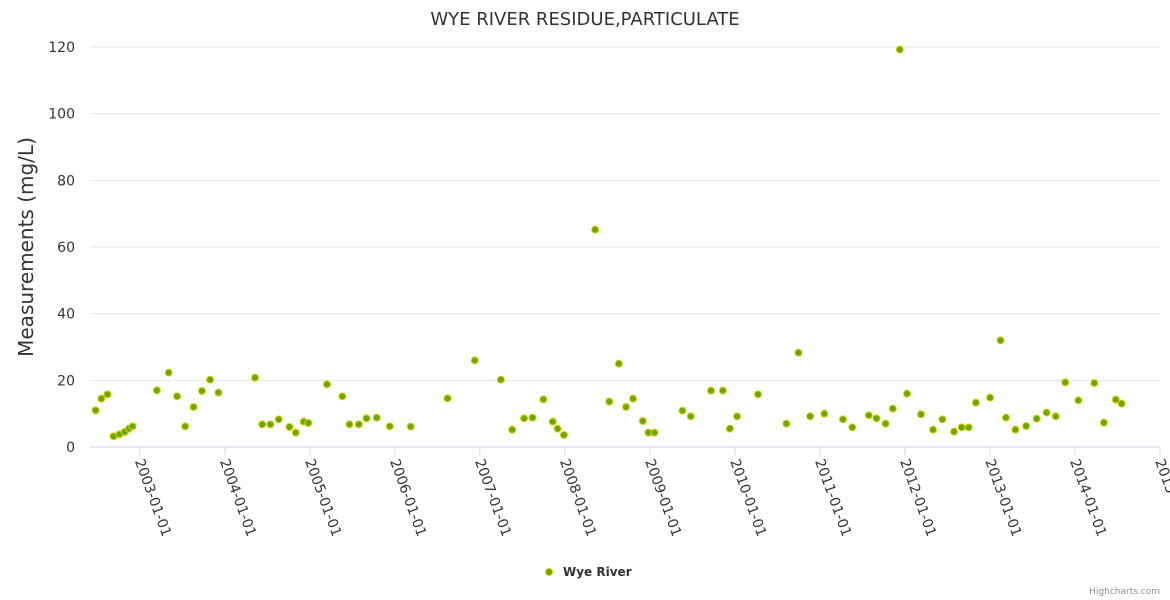  Describe the element at coordinates (61, 48) in the screenshot. I see `y-tick-label: 120` at that location.